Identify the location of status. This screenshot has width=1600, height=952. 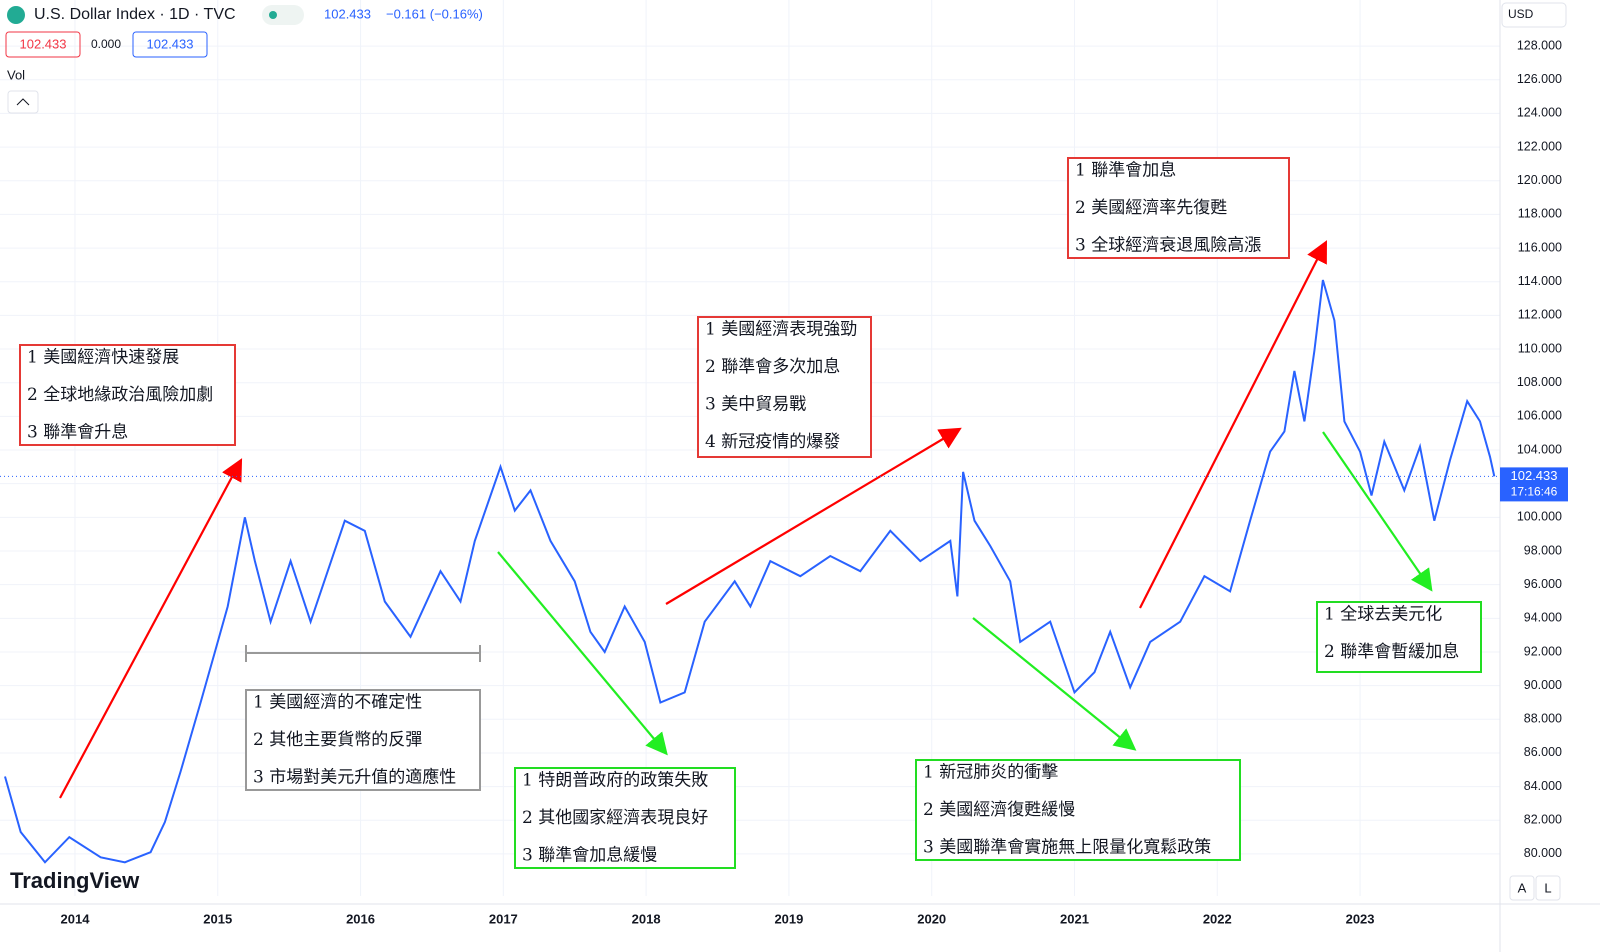
(283, 15).